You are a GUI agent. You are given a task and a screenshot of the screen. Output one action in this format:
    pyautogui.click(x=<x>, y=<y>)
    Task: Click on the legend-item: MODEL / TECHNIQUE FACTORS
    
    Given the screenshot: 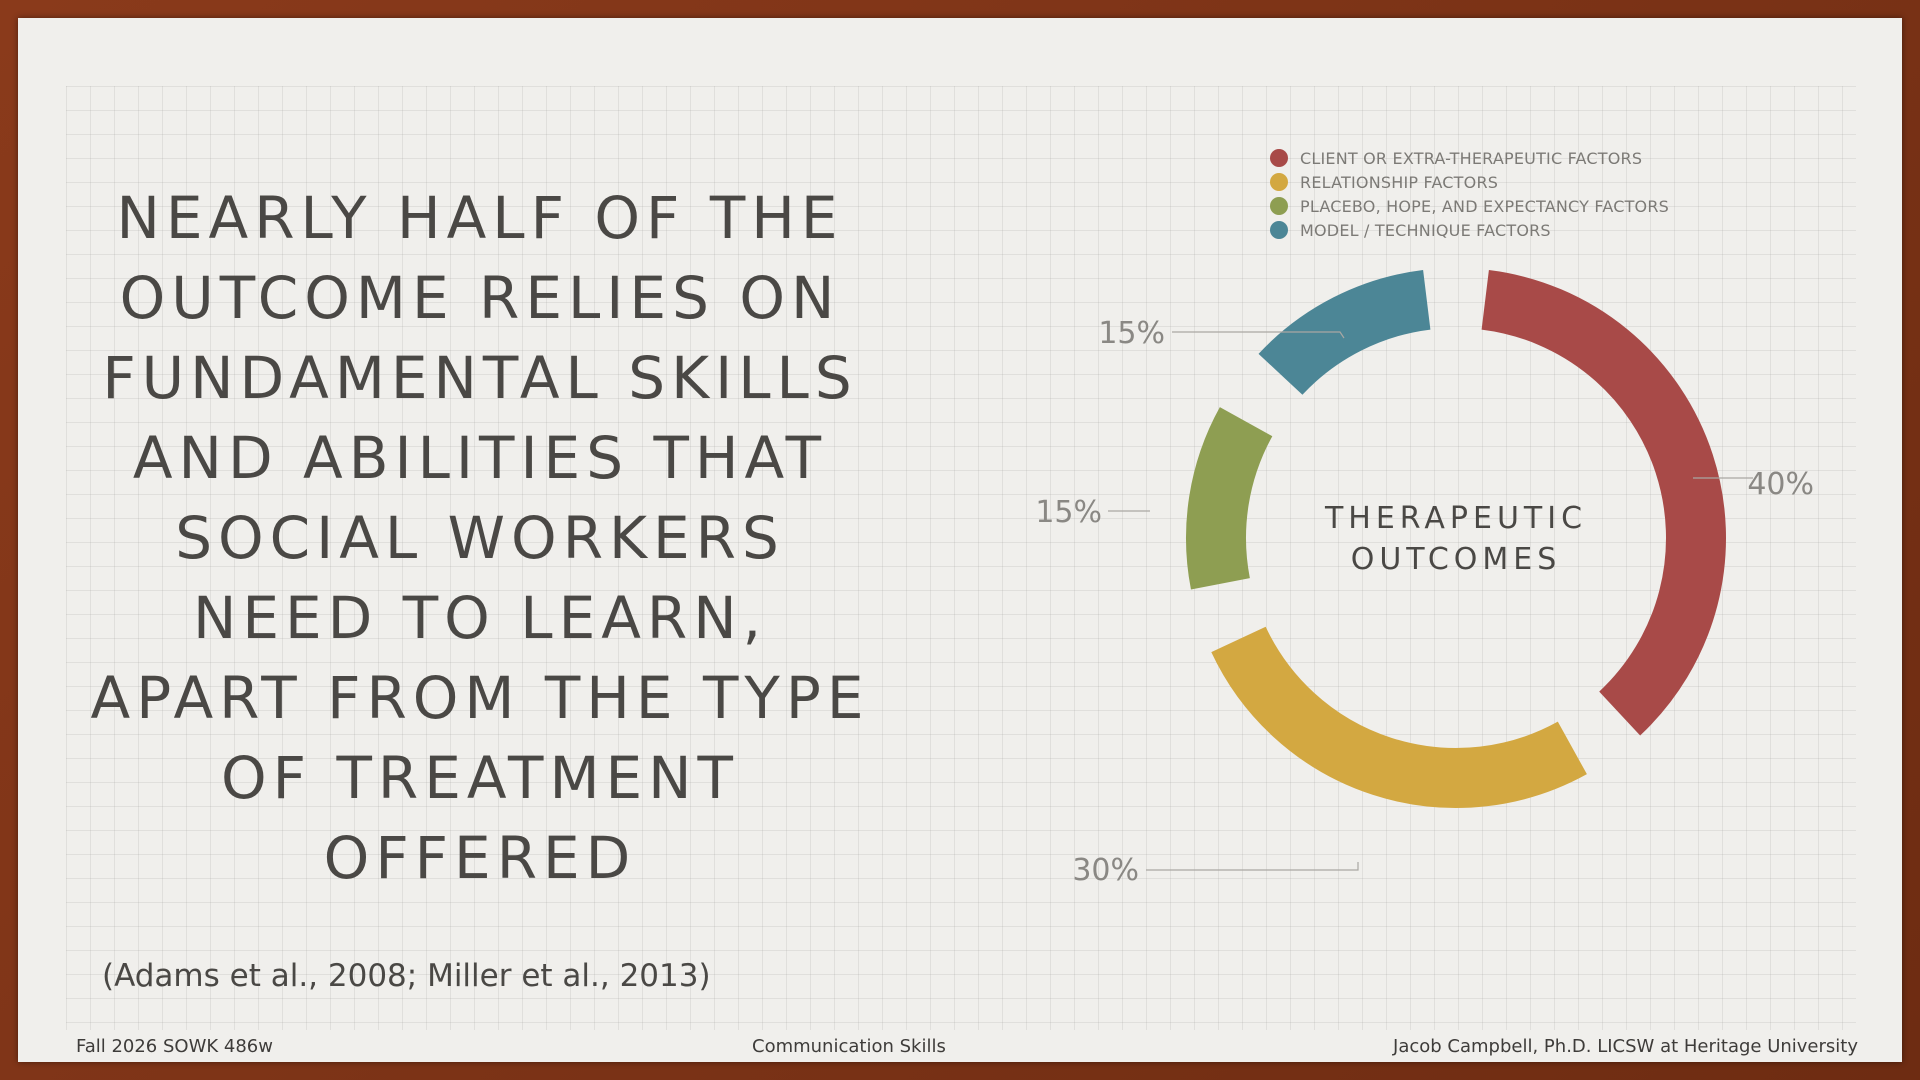 What is the action you would take?
    pyautogui.click(x=1469, y=230)
    